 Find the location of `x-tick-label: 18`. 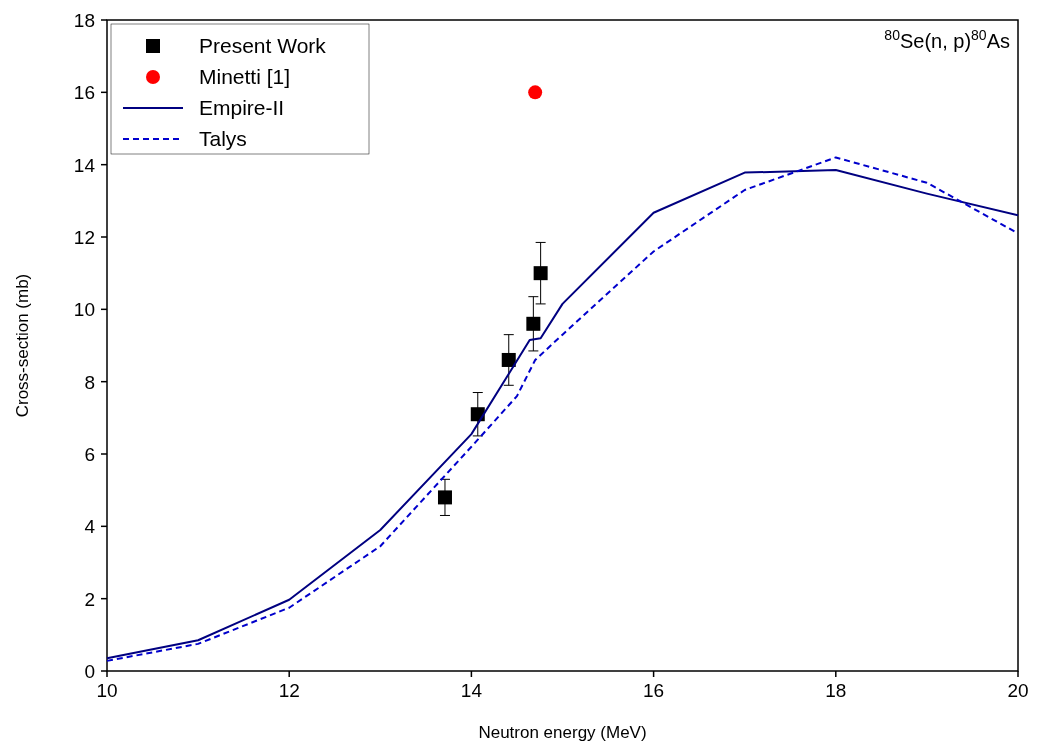

x-tick-label: 18 is located at coordinates (836, 690).